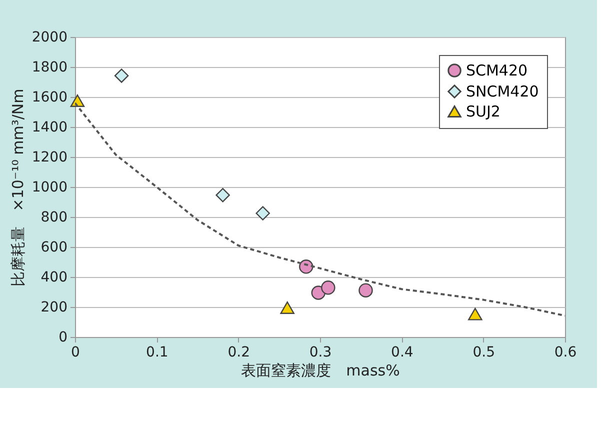 This screenshot has height=425, width=616. I want to click on legend-label: SNCM420, so click(502, 91).